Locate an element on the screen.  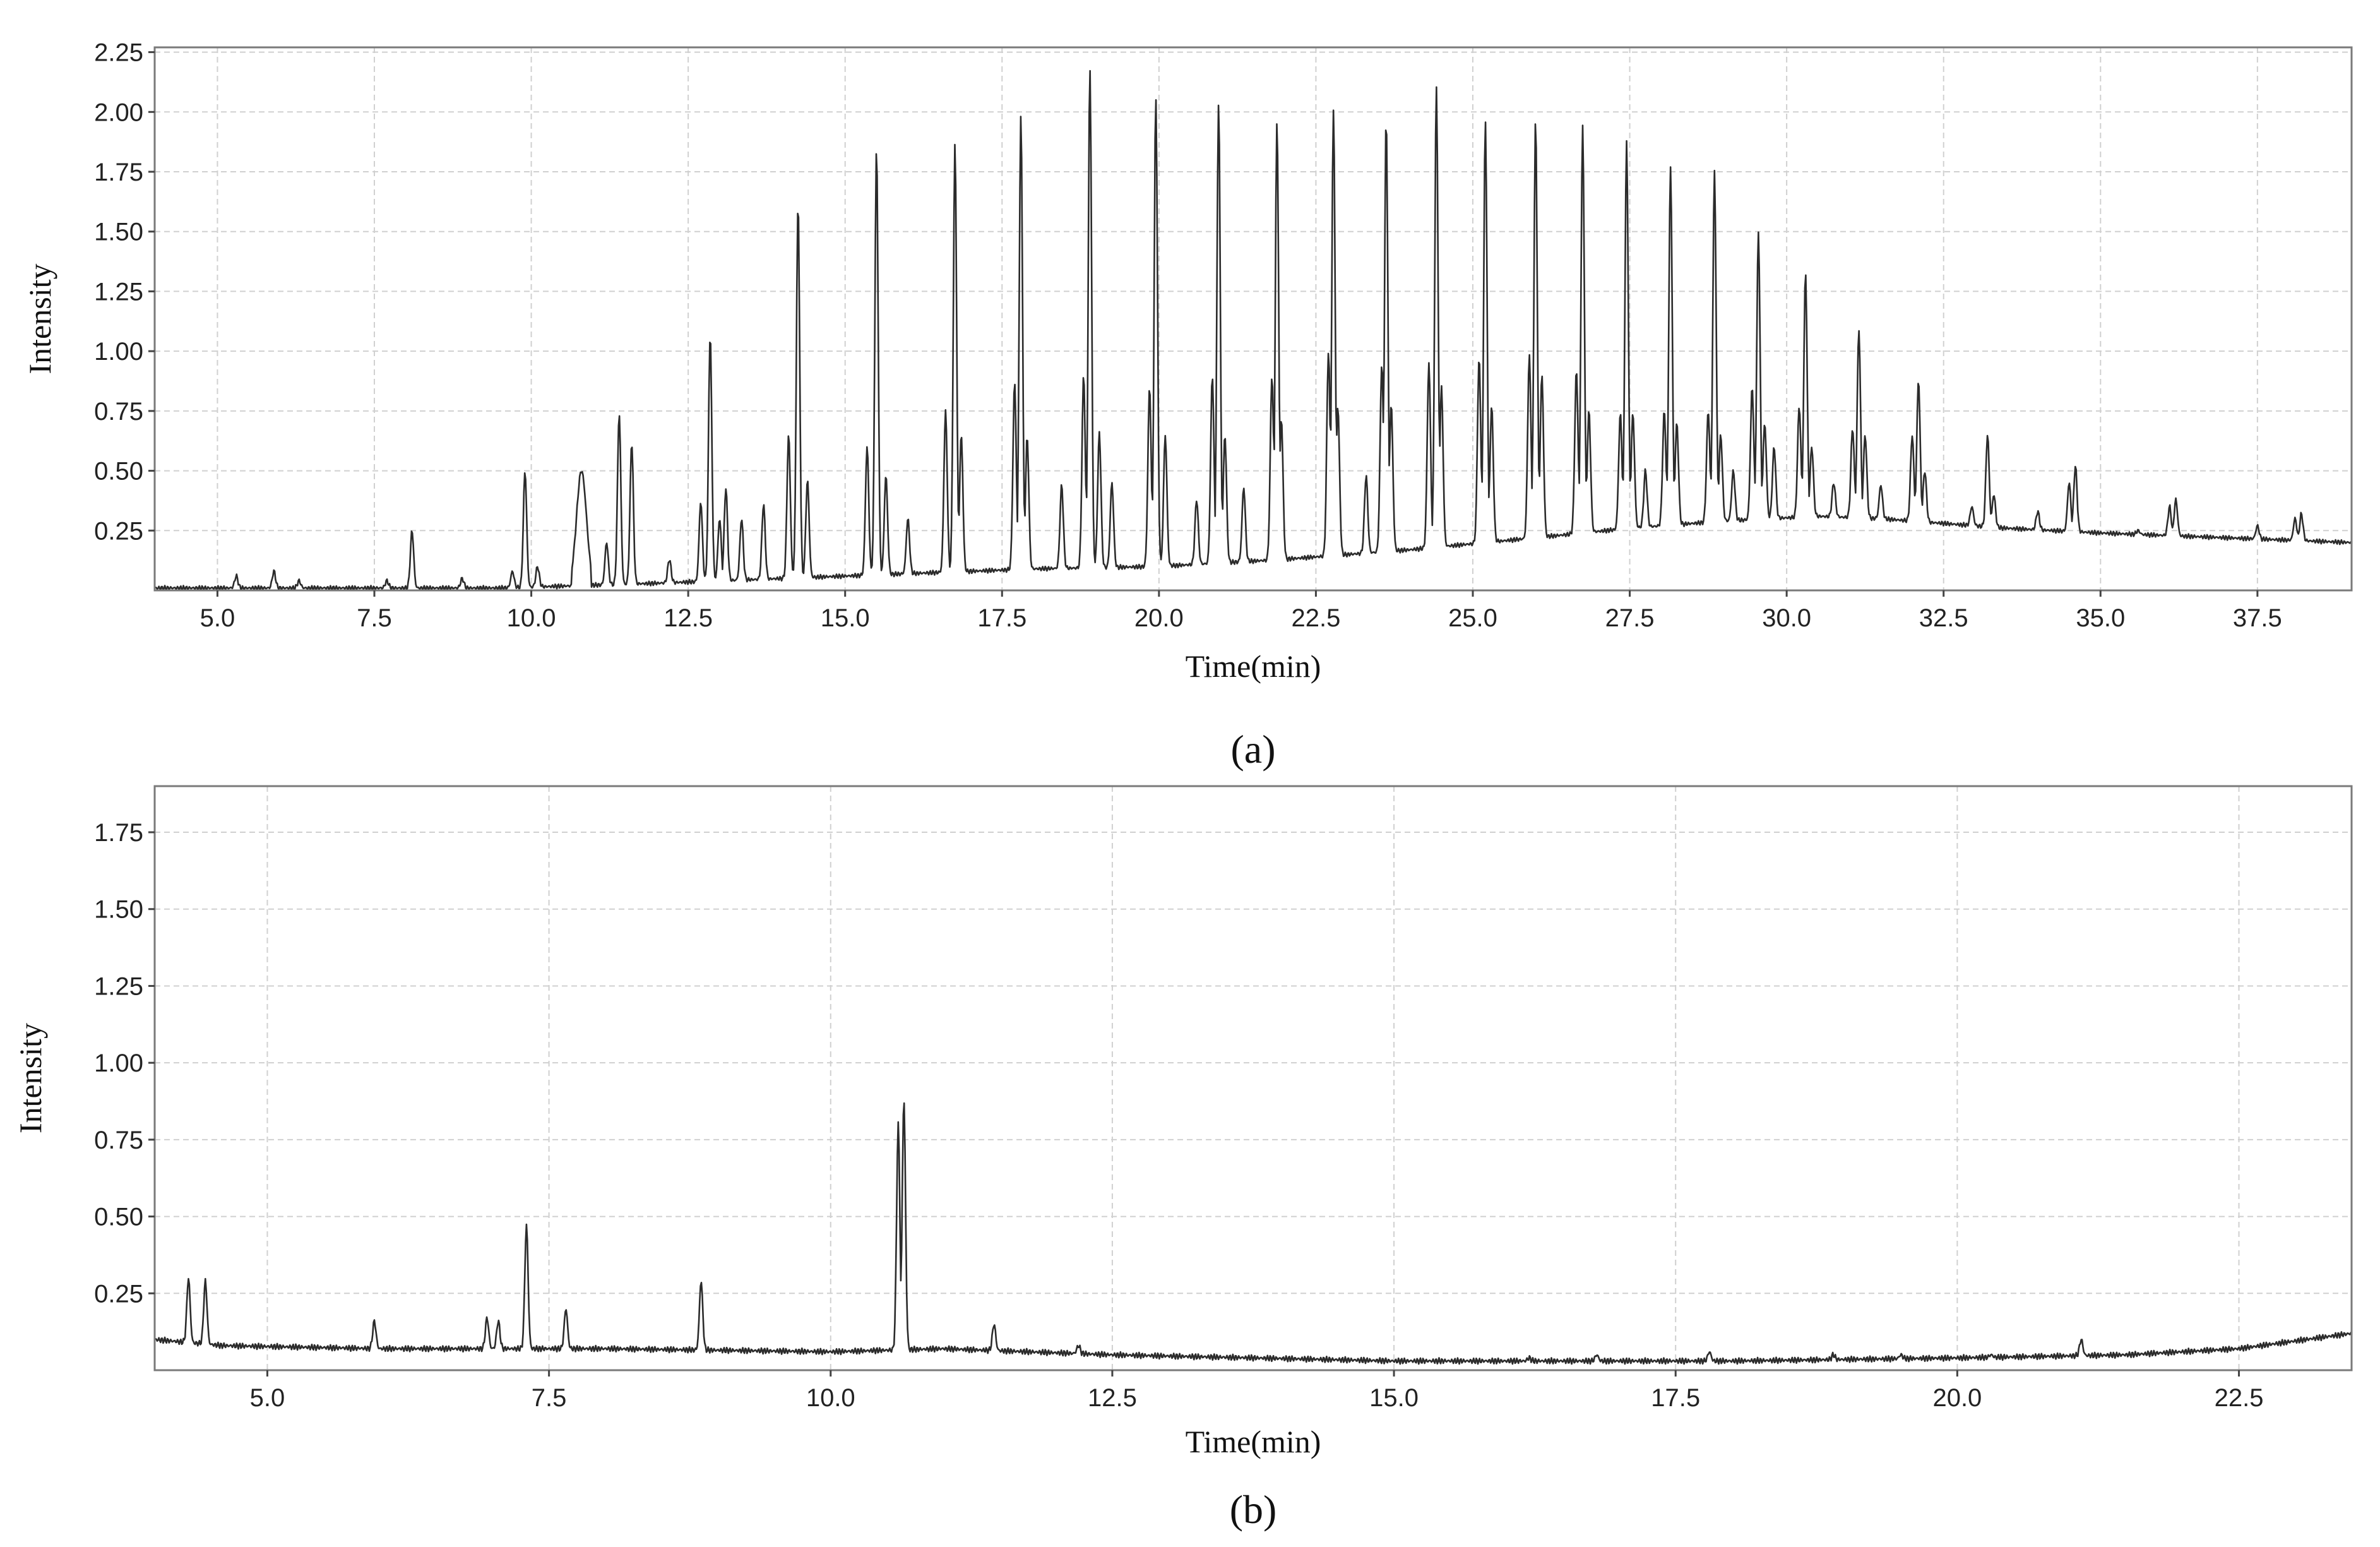
y-tick-label: 2.00 is located at coordinates (118, 112).